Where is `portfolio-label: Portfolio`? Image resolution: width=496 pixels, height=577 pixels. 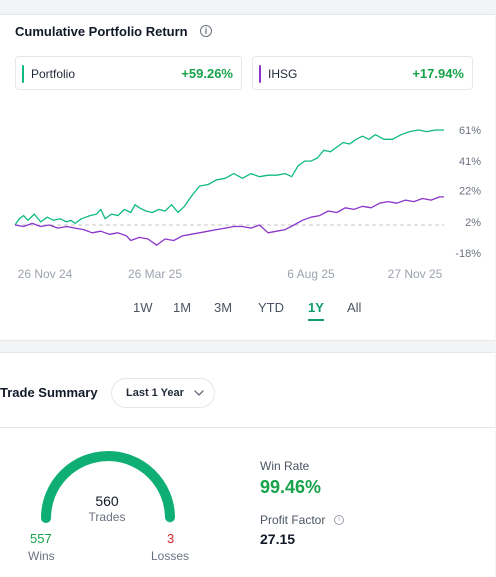 portfolio-label: Portfolio is located at coordinates (53, 74).